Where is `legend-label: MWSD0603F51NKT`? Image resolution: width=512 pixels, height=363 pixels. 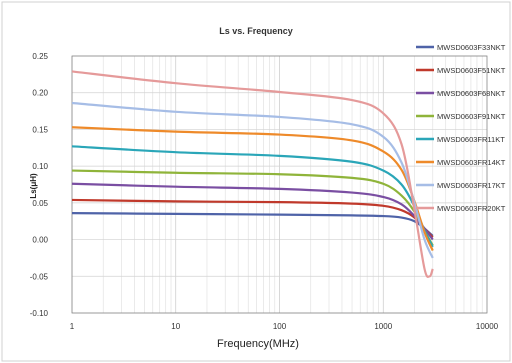 legend-label: MWSD0603F51NKT is located at coordinates (471, 70).